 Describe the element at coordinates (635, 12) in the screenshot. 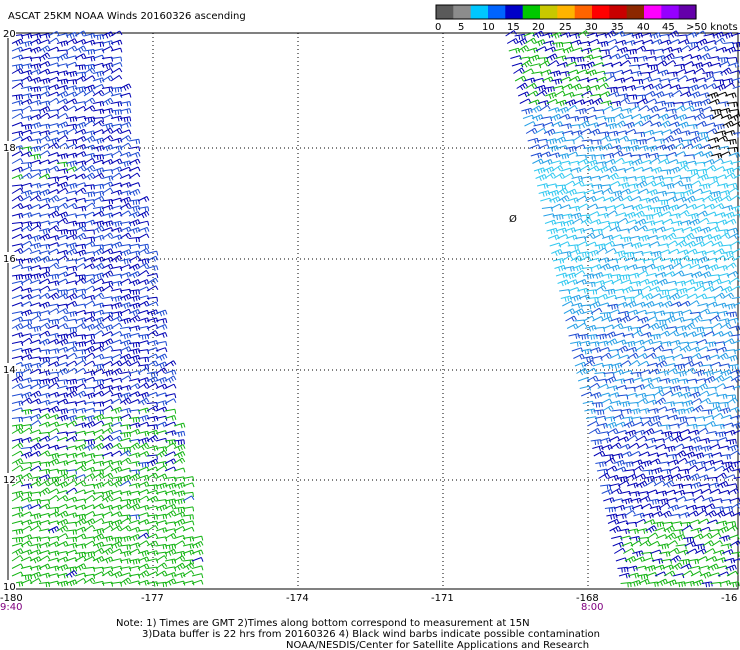

I see `legend-swatch` at that location.